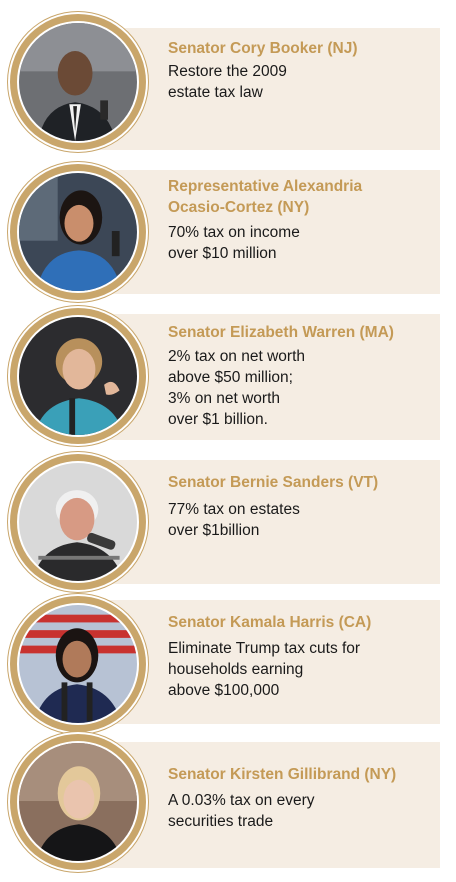 The width and height of the screenshot is (456, 882). I want to click on tax-proposal: 77% tax on estates over $1billion, so click(234, 520).